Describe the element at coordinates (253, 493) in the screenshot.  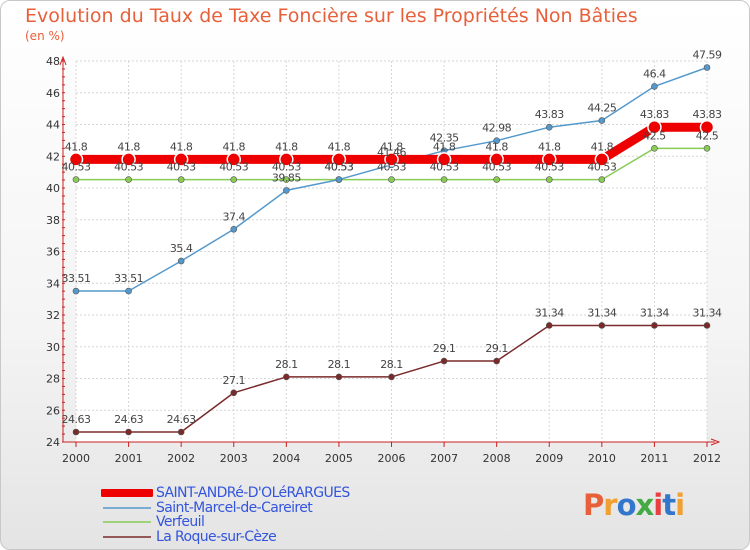
I see `legend-label: SAINT-ANDRé-D'OLéRARGUES` at that location.